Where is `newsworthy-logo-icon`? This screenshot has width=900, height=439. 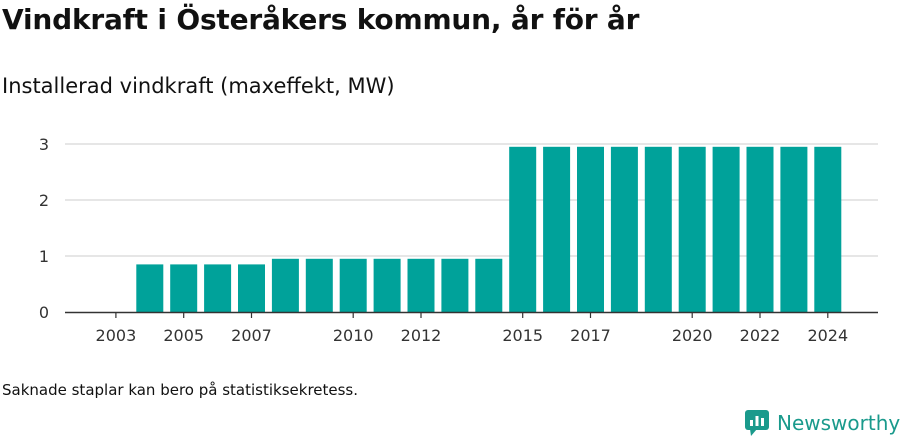 newsworthy-logo-icon is located at coordinates (757, 423).